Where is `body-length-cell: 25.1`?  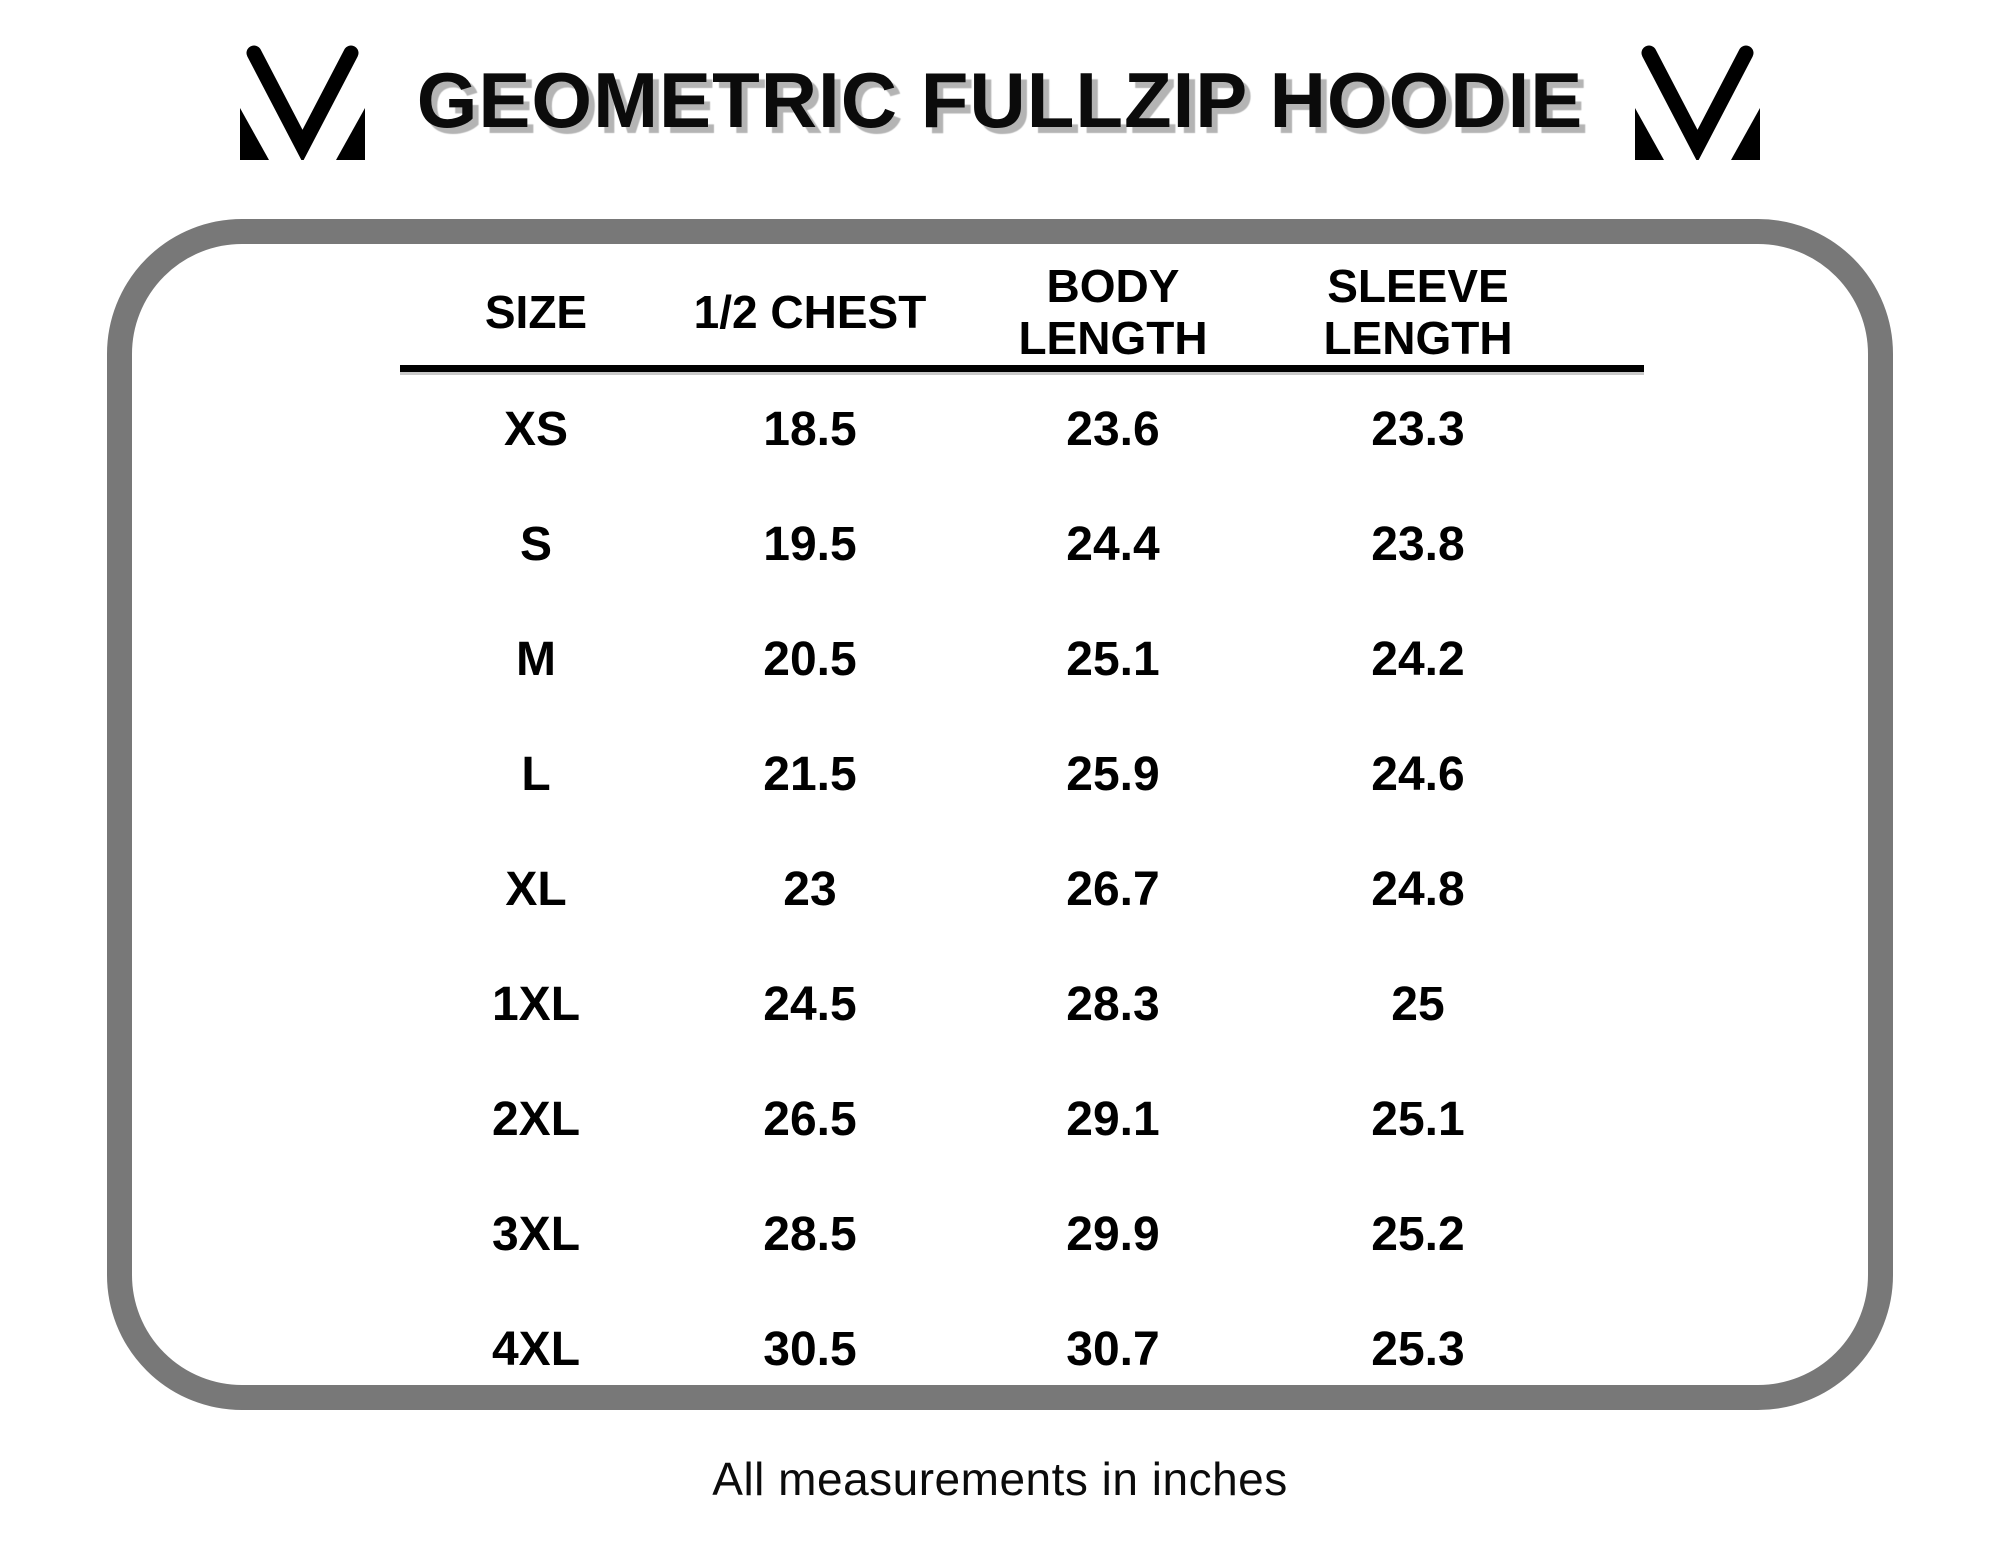
body-length-cell: 25.1 is located at coordinates (1113, 659).